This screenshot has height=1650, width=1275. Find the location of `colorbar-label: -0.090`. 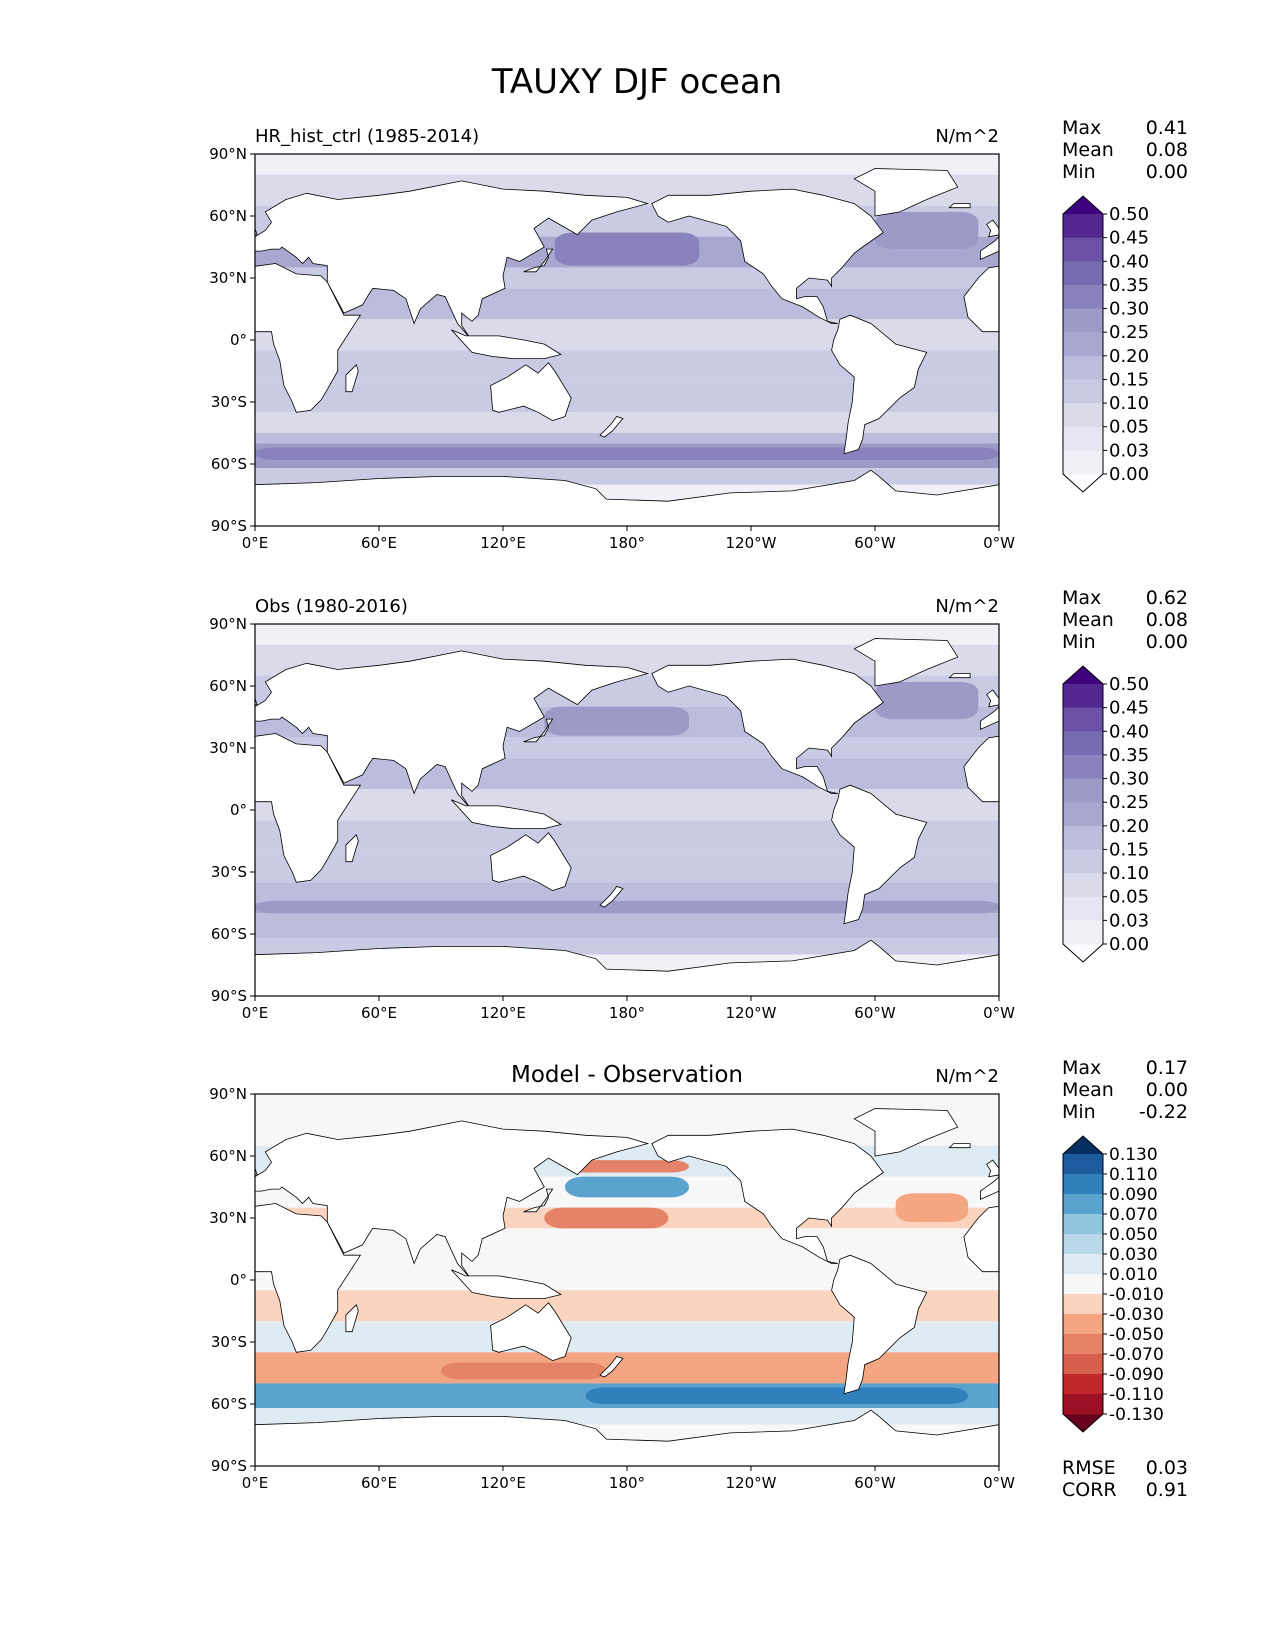

colorbar-label: -0.090 is located at coordinates (1136, 1375).